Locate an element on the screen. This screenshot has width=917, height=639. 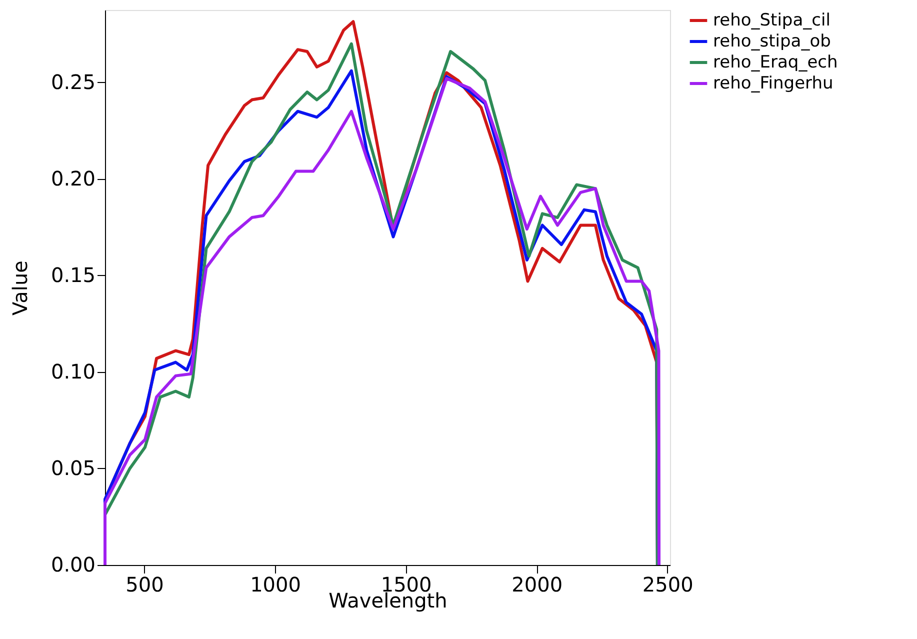
y-tick-label: 0.10 is located at coordinates (73, 371).